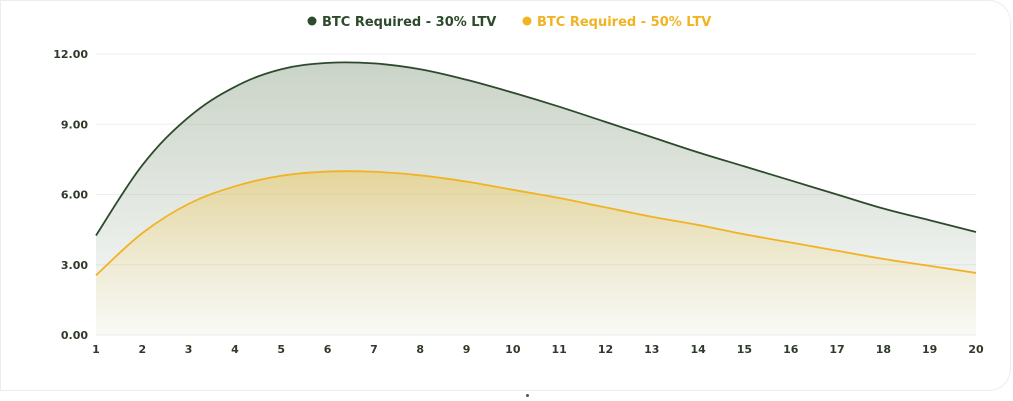  I want to click on legend-label-1: BTC Required - 30% LTV, so click(409, 22).